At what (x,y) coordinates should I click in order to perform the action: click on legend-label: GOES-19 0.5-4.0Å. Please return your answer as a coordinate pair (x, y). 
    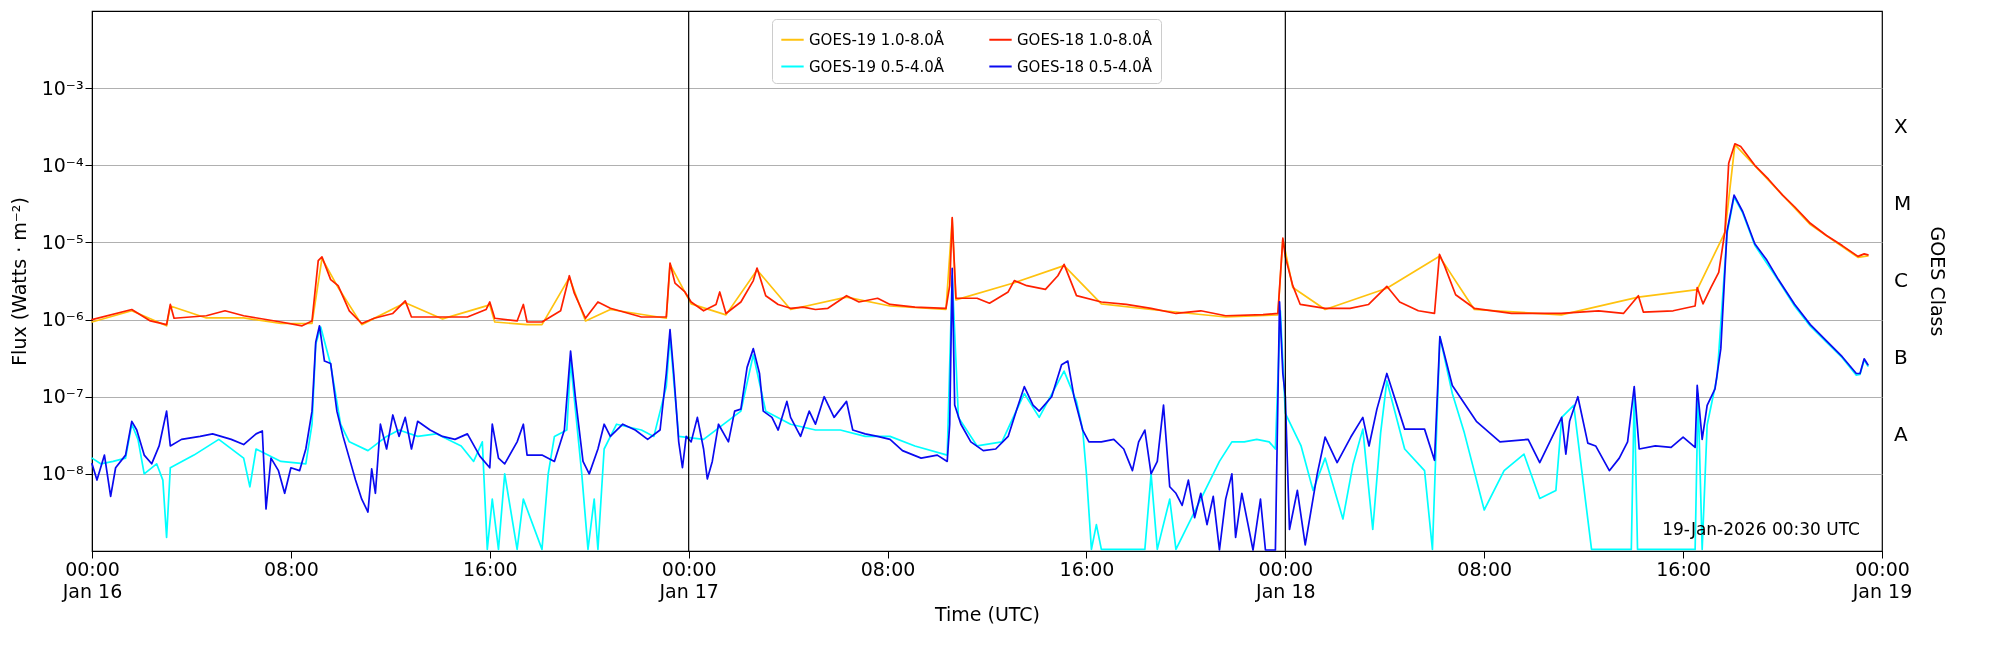
    Looking at the image, I should click on (877, 66).